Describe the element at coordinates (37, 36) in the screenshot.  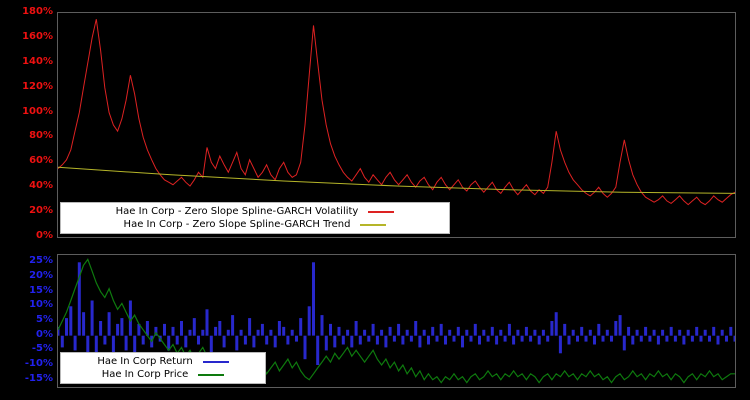
I see `y-tick-label: 160%` at that location.